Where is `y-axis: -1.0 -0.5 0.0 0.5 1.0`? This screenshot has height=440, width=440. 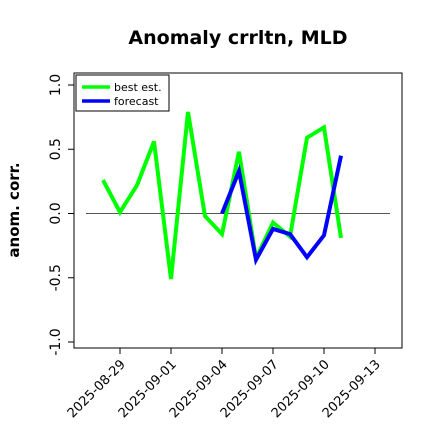
y-axis: -1.0 -0.5 0.0 0.5 1.0 is located at coordinates (61, 215).